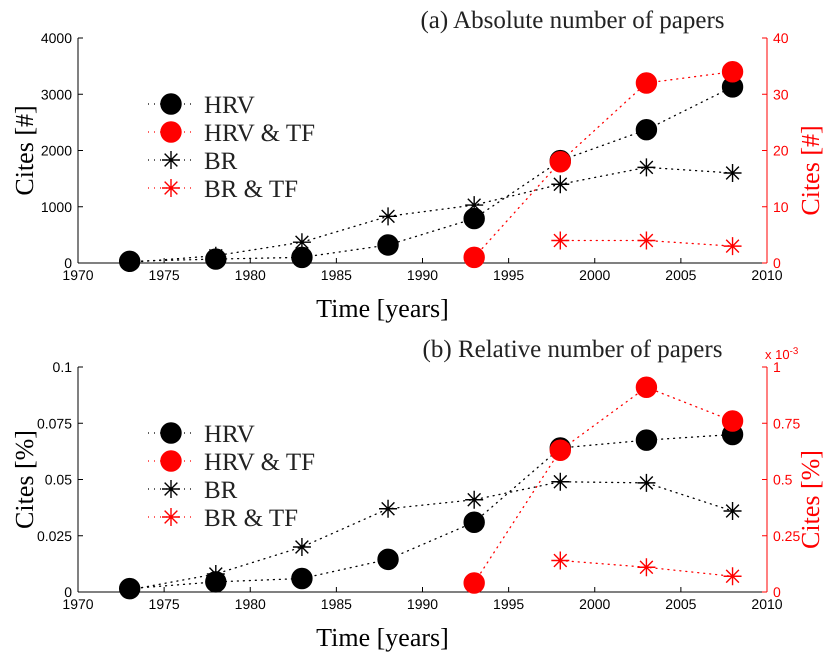 The width and height of the screenshot is (825, 655). I want to click on y2-tick-label: 20, so click(781, 150).